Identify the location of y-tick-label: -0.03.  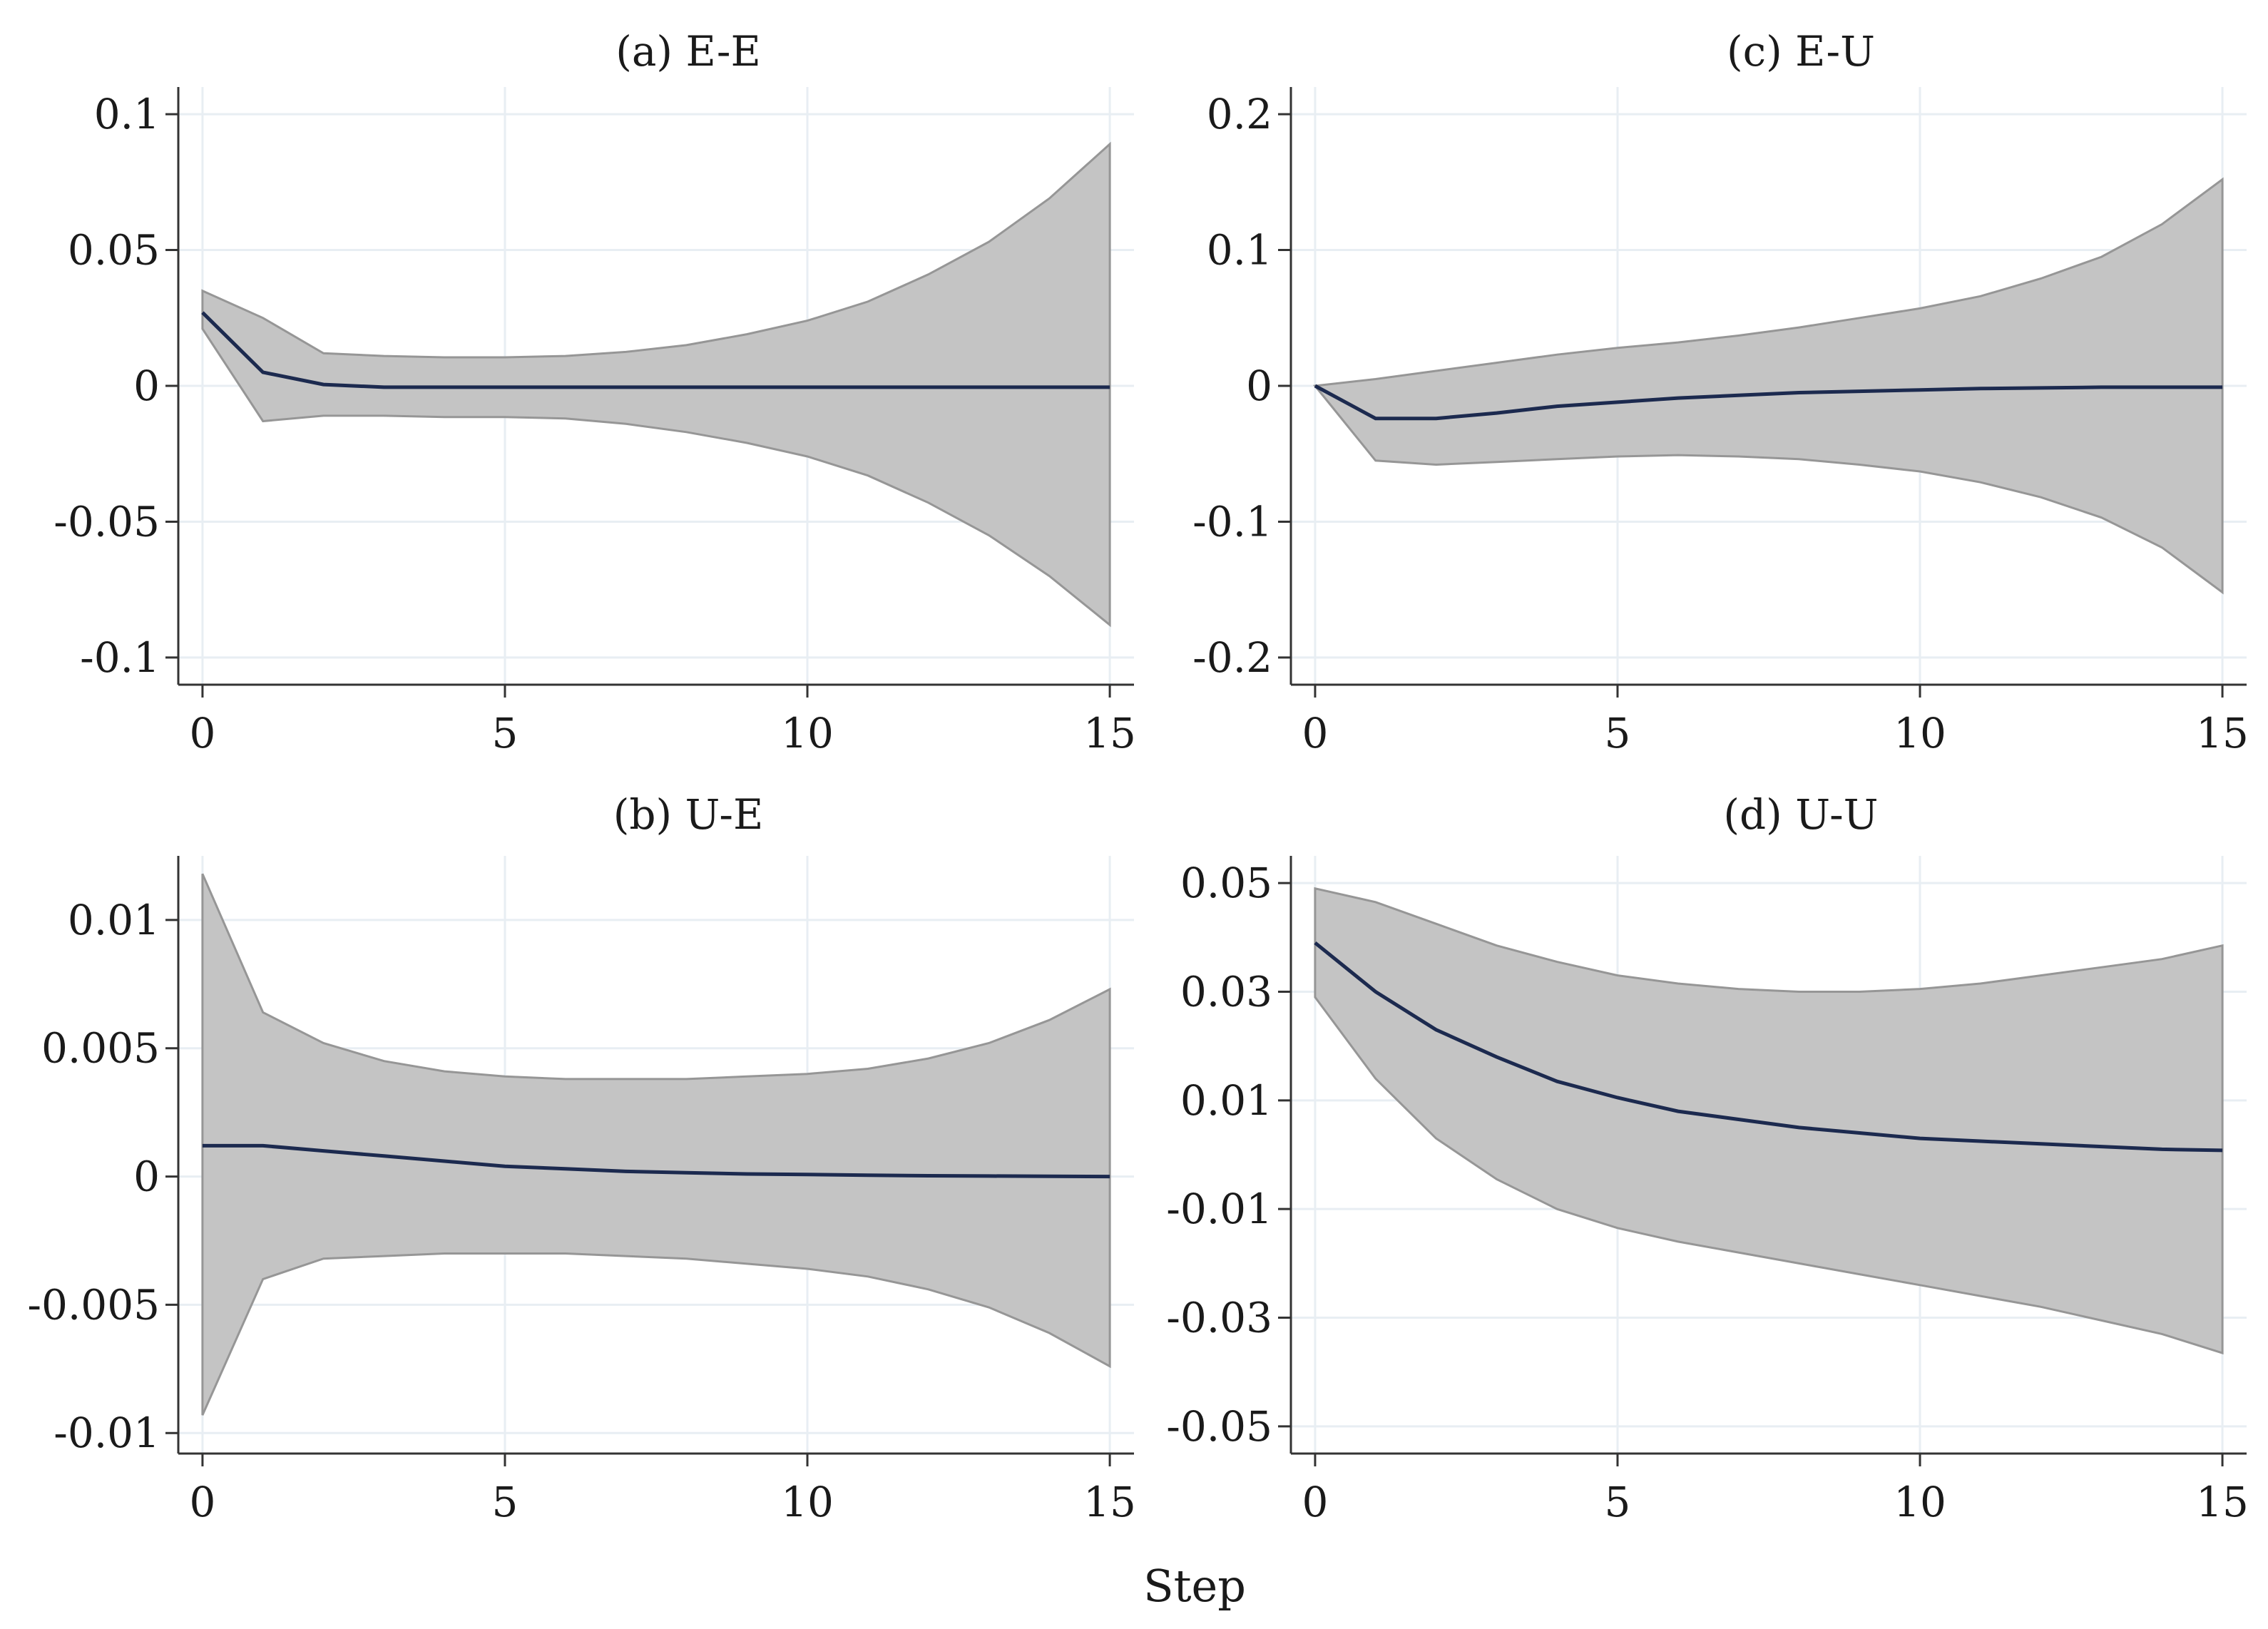
(1219, 1318).